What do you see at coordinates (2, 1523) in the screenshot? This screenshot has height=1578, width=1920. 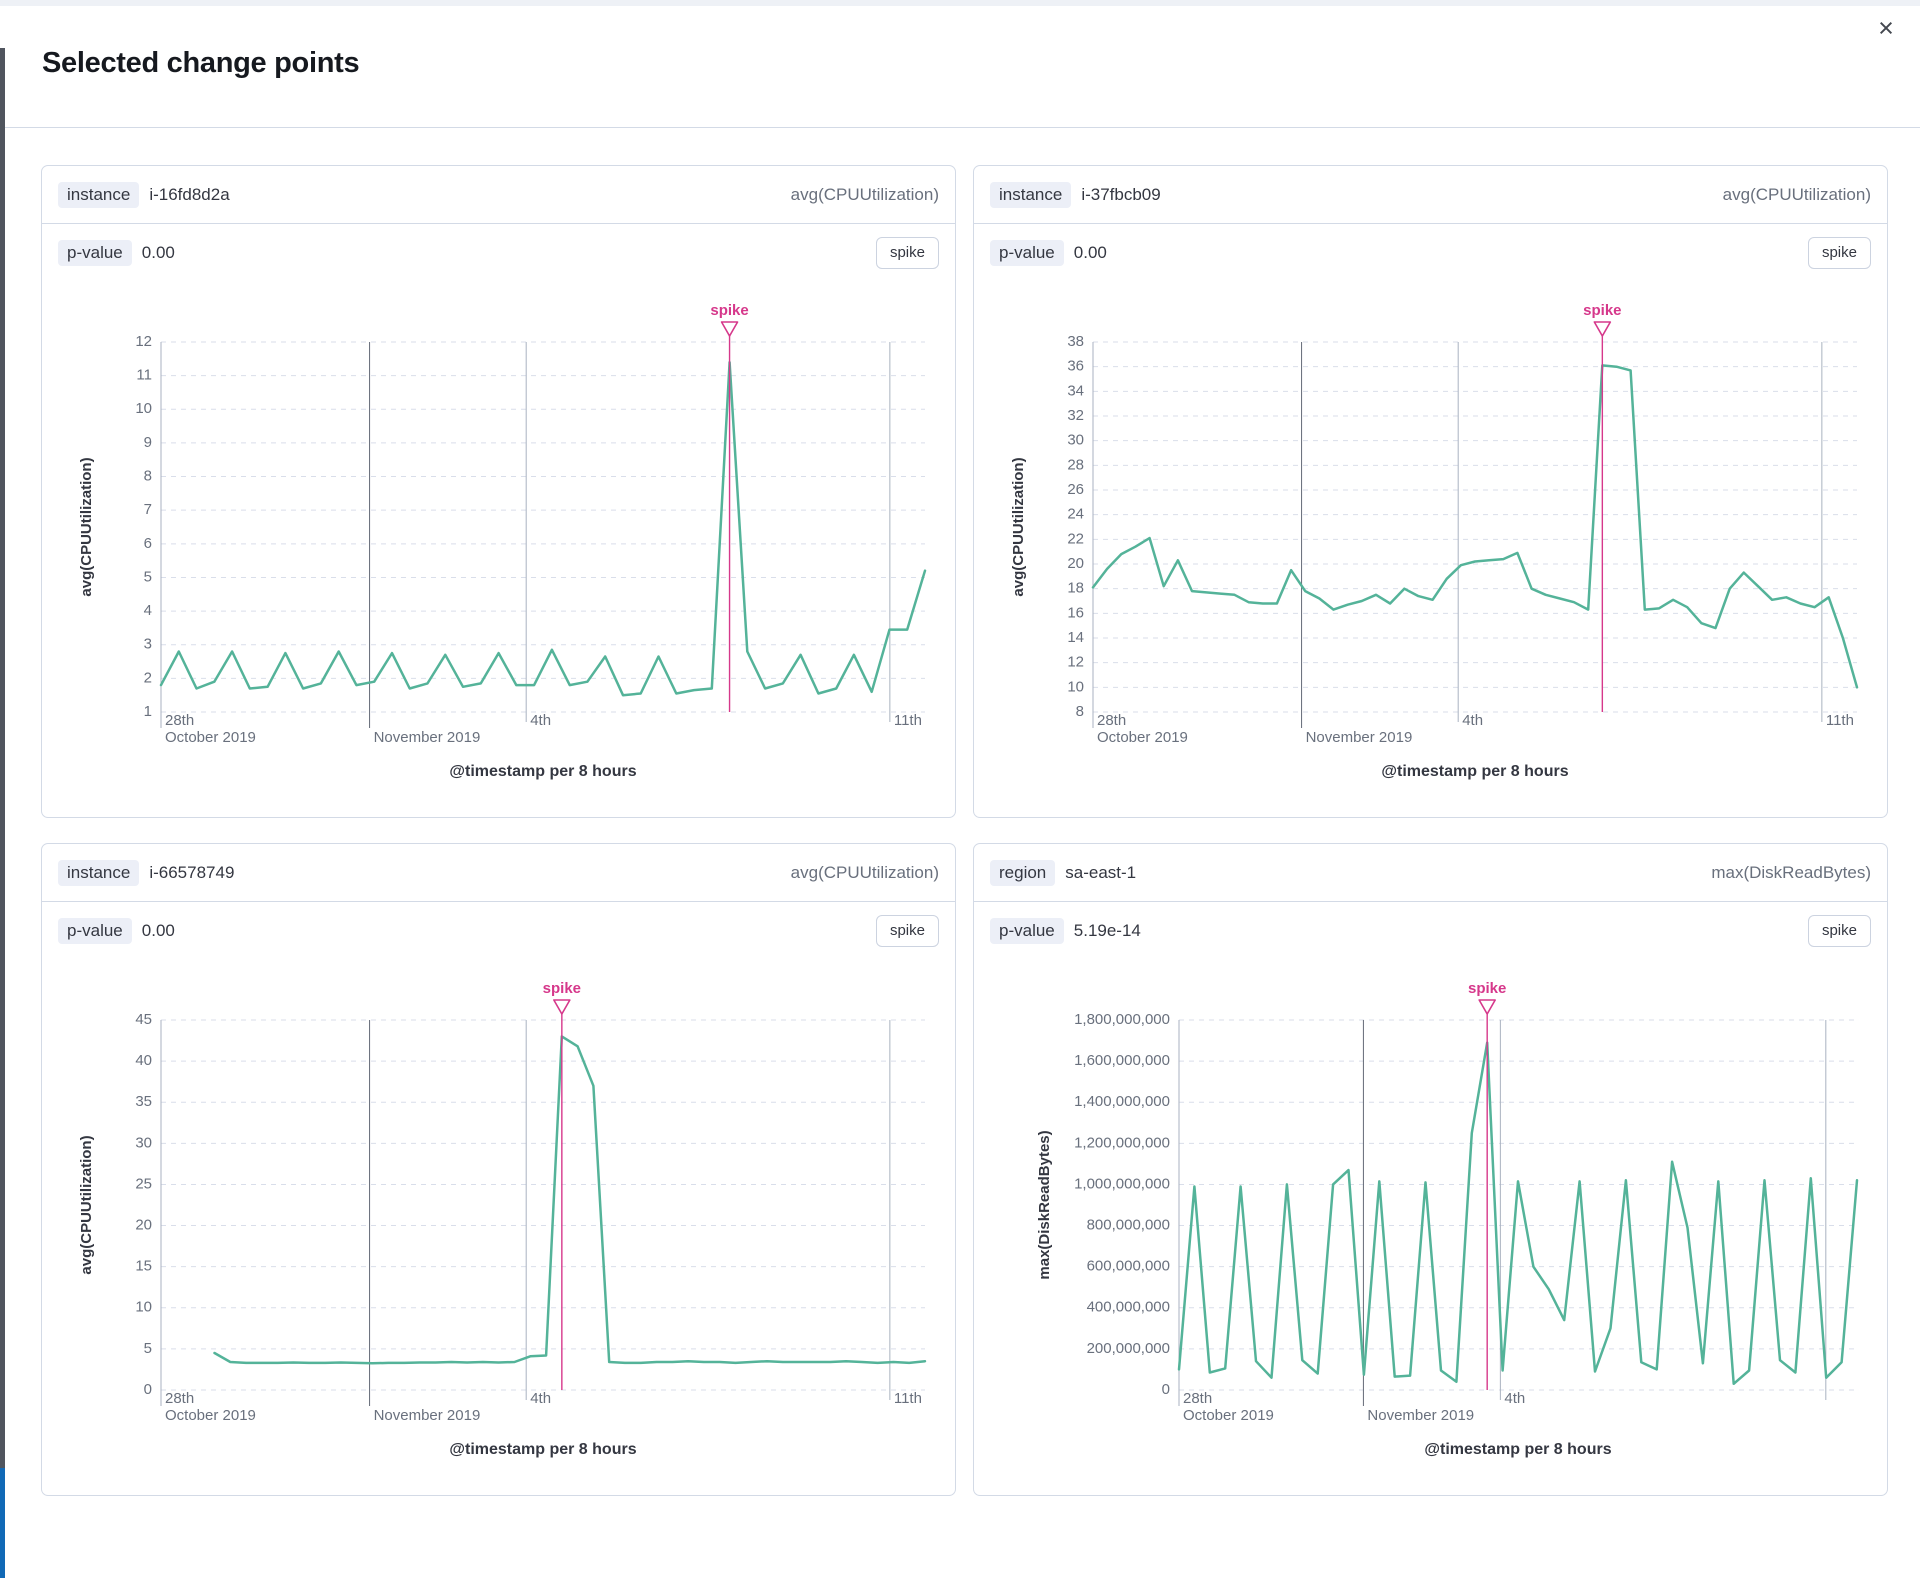 I see `background-page-scroll-edge` at bounding box center [2, 1523].